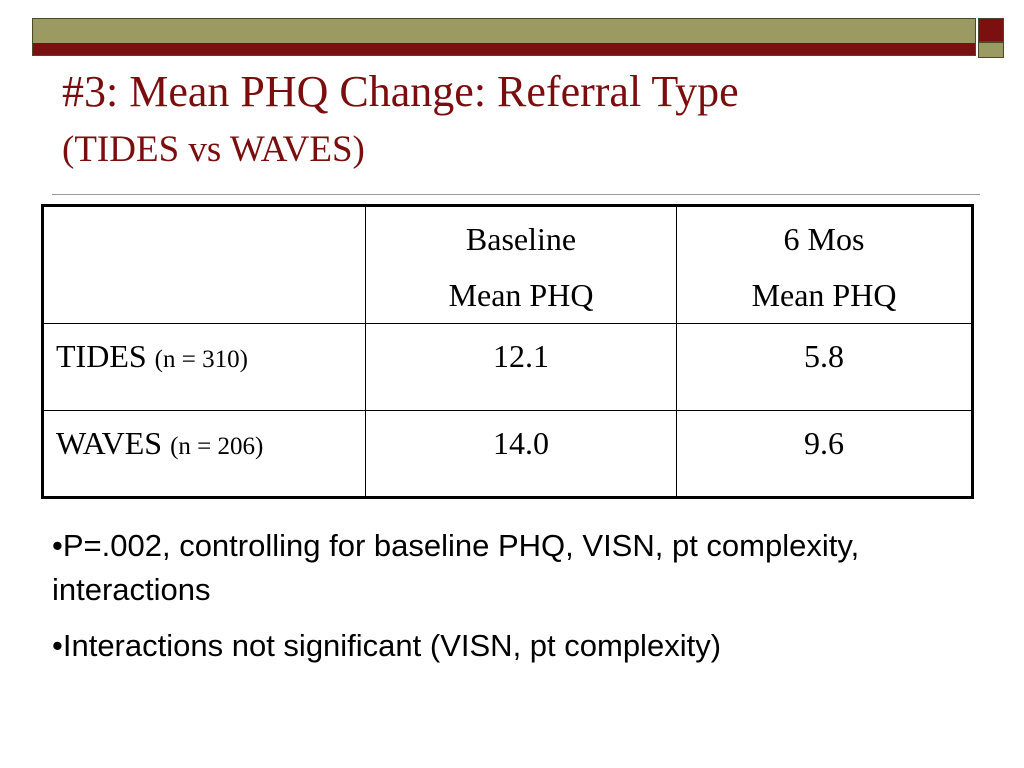  I want to click on table-header-row: Baseline Mean PHQ 6 Mos Mean PHQ, so click(507, 264).